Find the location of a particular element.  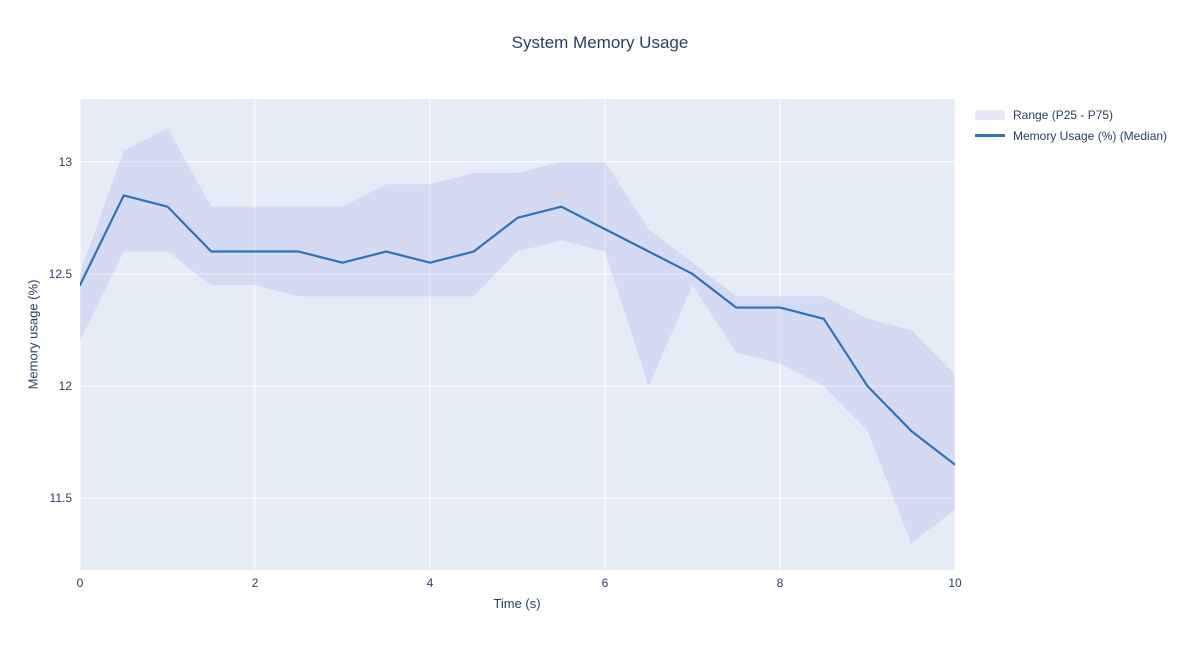

y-tick-label: 12.5 is located at coordinates (60, 273).